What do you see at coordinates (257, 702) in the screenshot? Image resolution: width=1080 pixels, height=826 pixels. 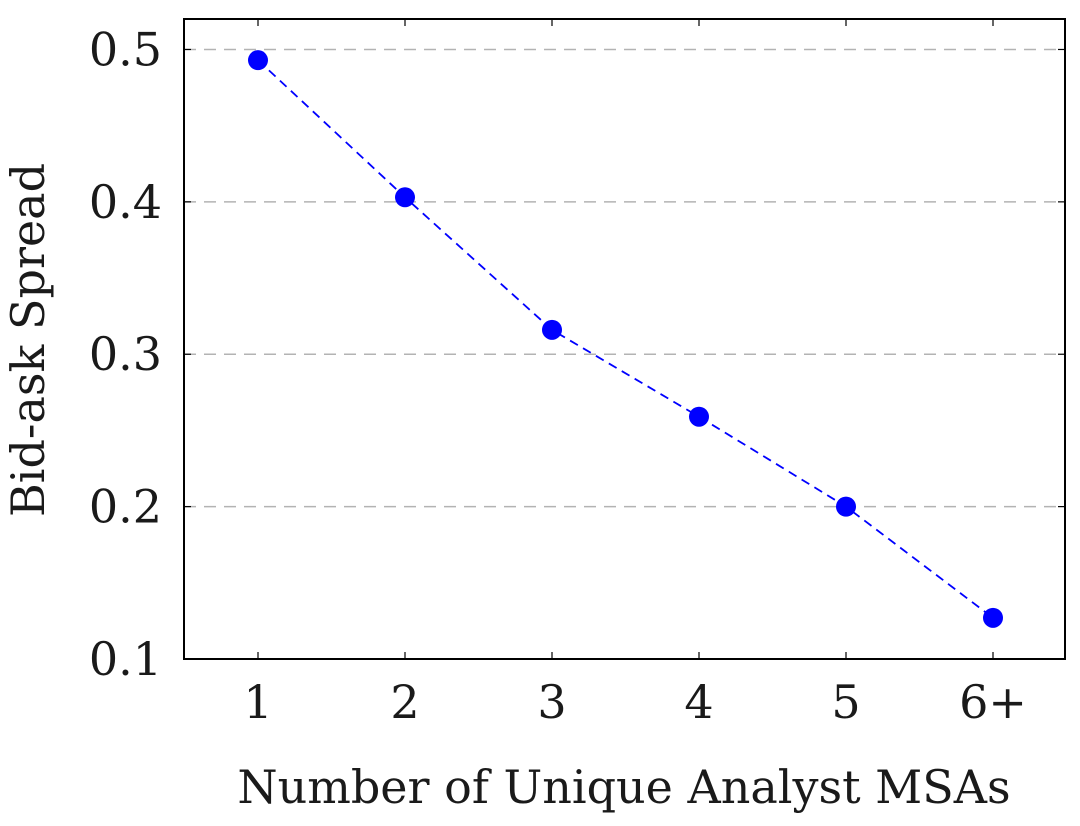 I see `x-tick-label: 1` at bounding box center [257, 702].